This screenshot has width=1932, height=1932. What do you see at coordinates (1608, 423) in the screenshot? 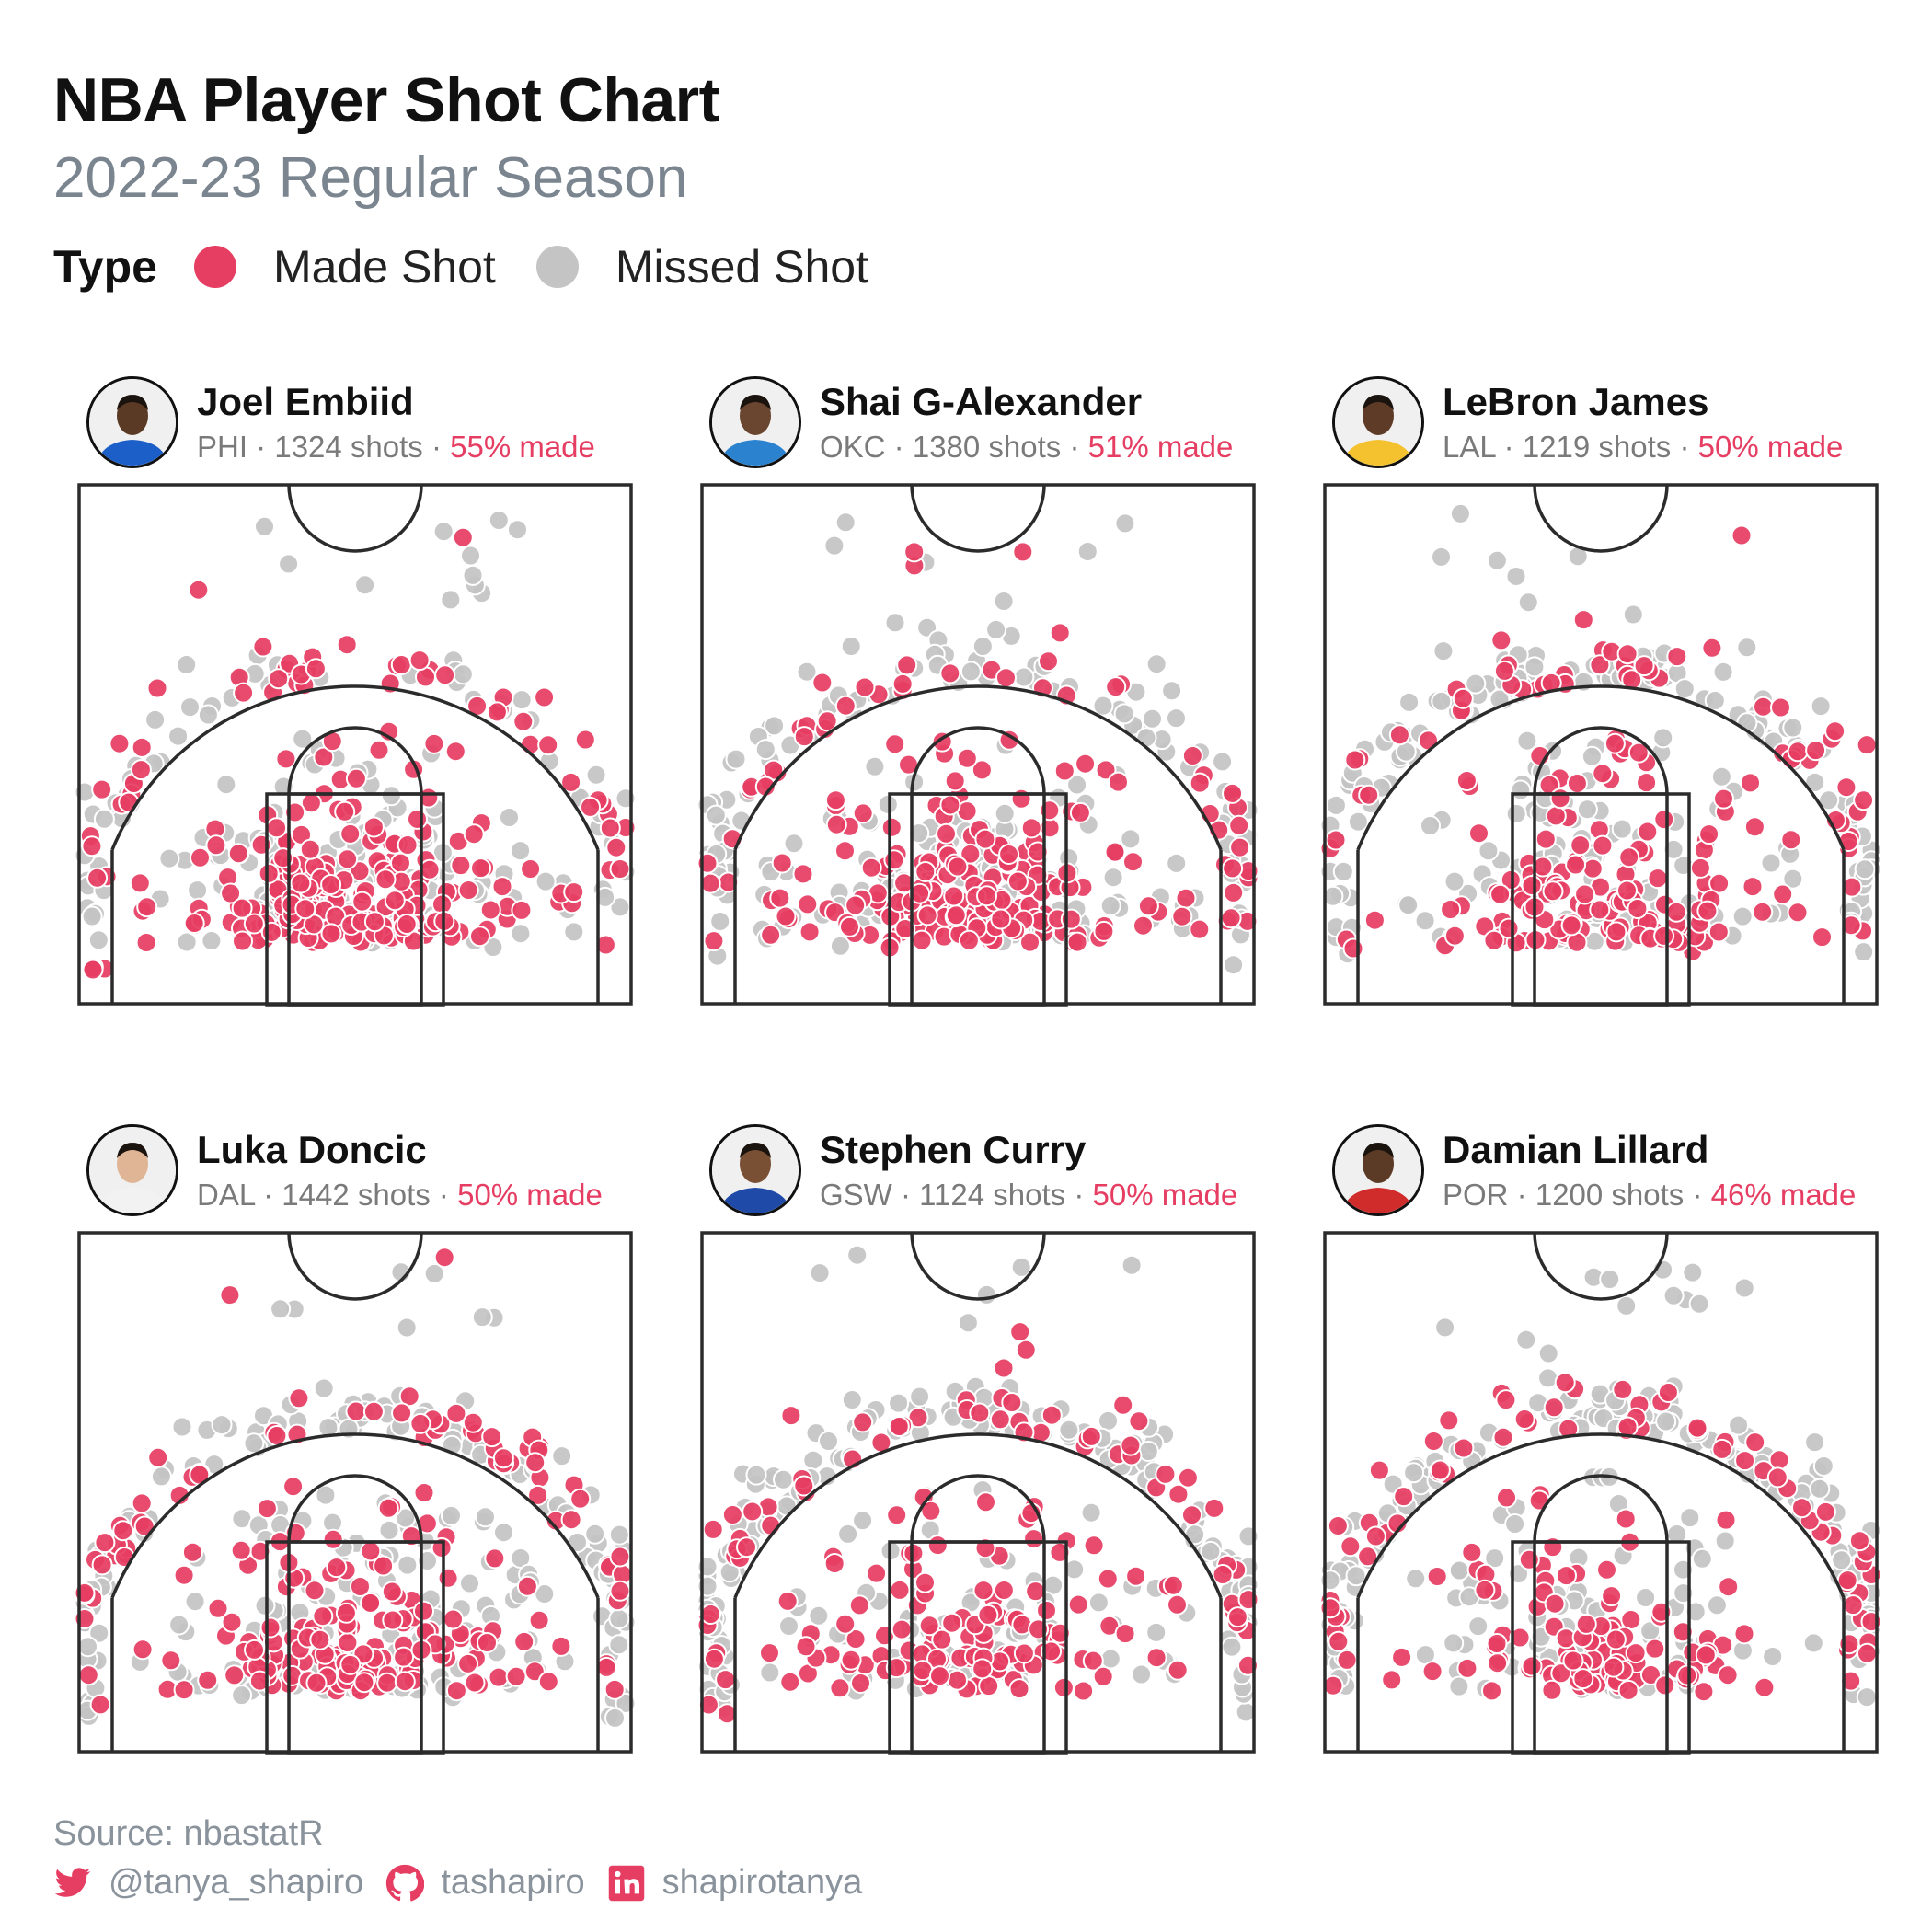
I see `player-header: LeBron James LAL · 1219 shots · 50% made` at bounding box center [1608, 423].